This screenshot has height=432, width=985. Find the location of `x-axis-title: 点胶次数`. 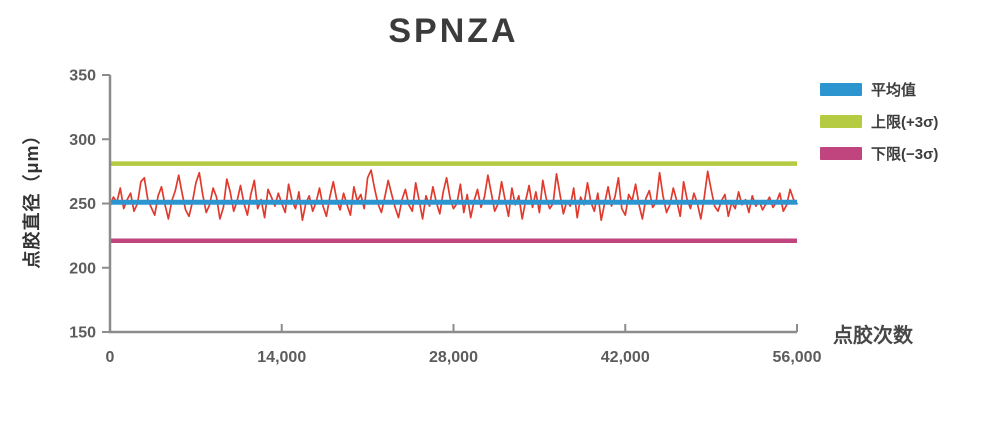

x-axis-title: 点胶次数 is located at coordinates (873, 336).